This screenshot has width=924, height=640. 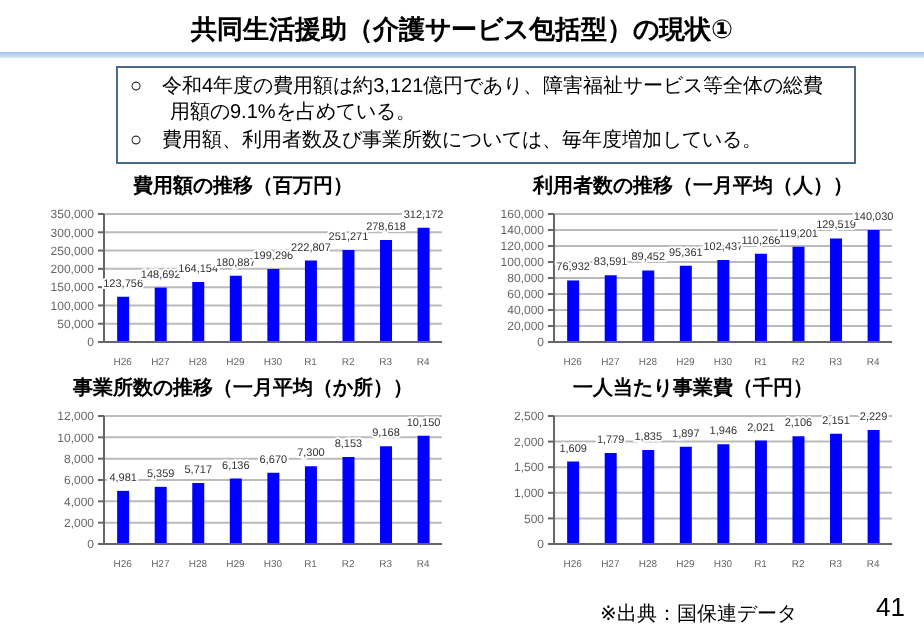 What do you see at coordinates (890, 607) in the screenshot?
I see `text: 41` at bounding box center [890, 607].